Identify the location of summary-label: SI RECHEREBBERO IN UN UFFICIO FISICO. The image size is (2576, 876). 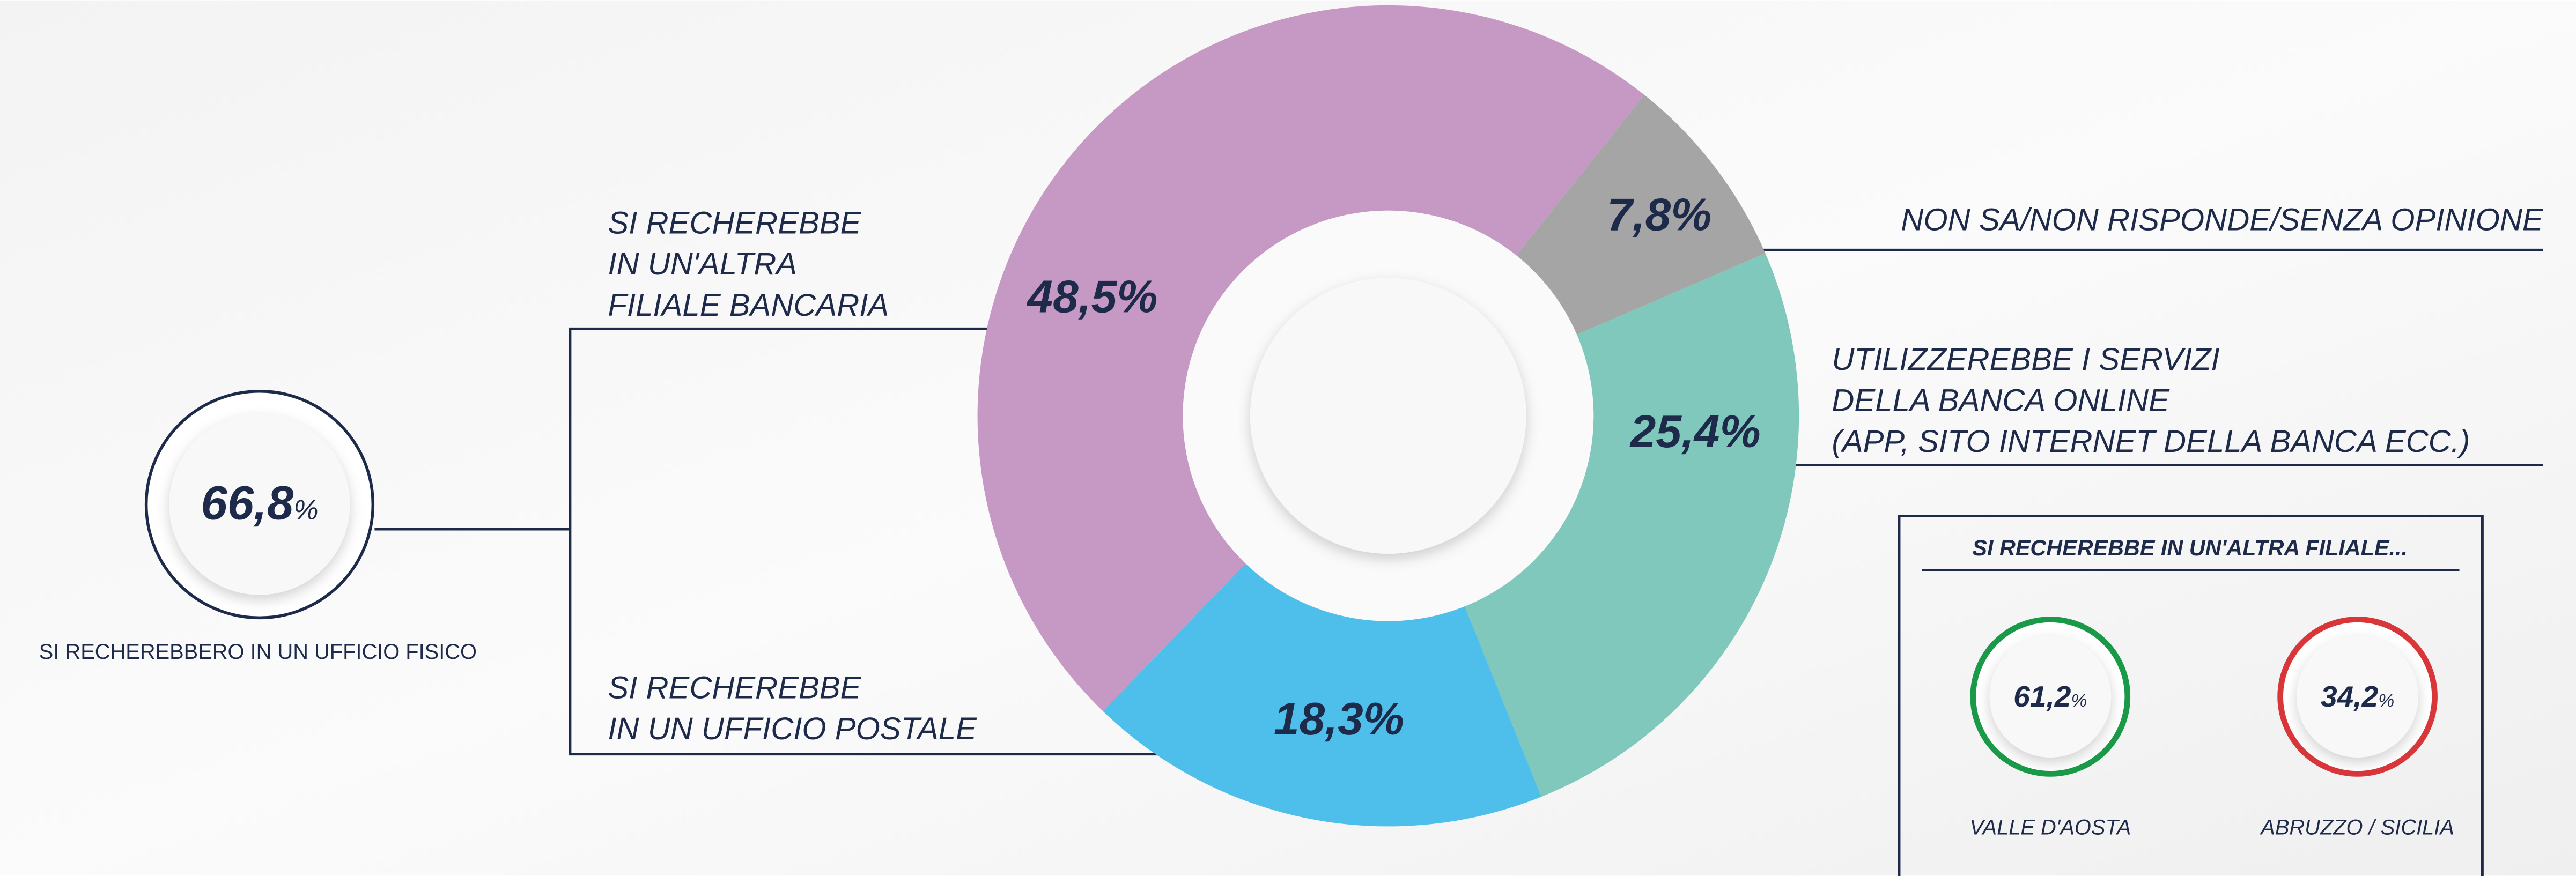
(258, 652).